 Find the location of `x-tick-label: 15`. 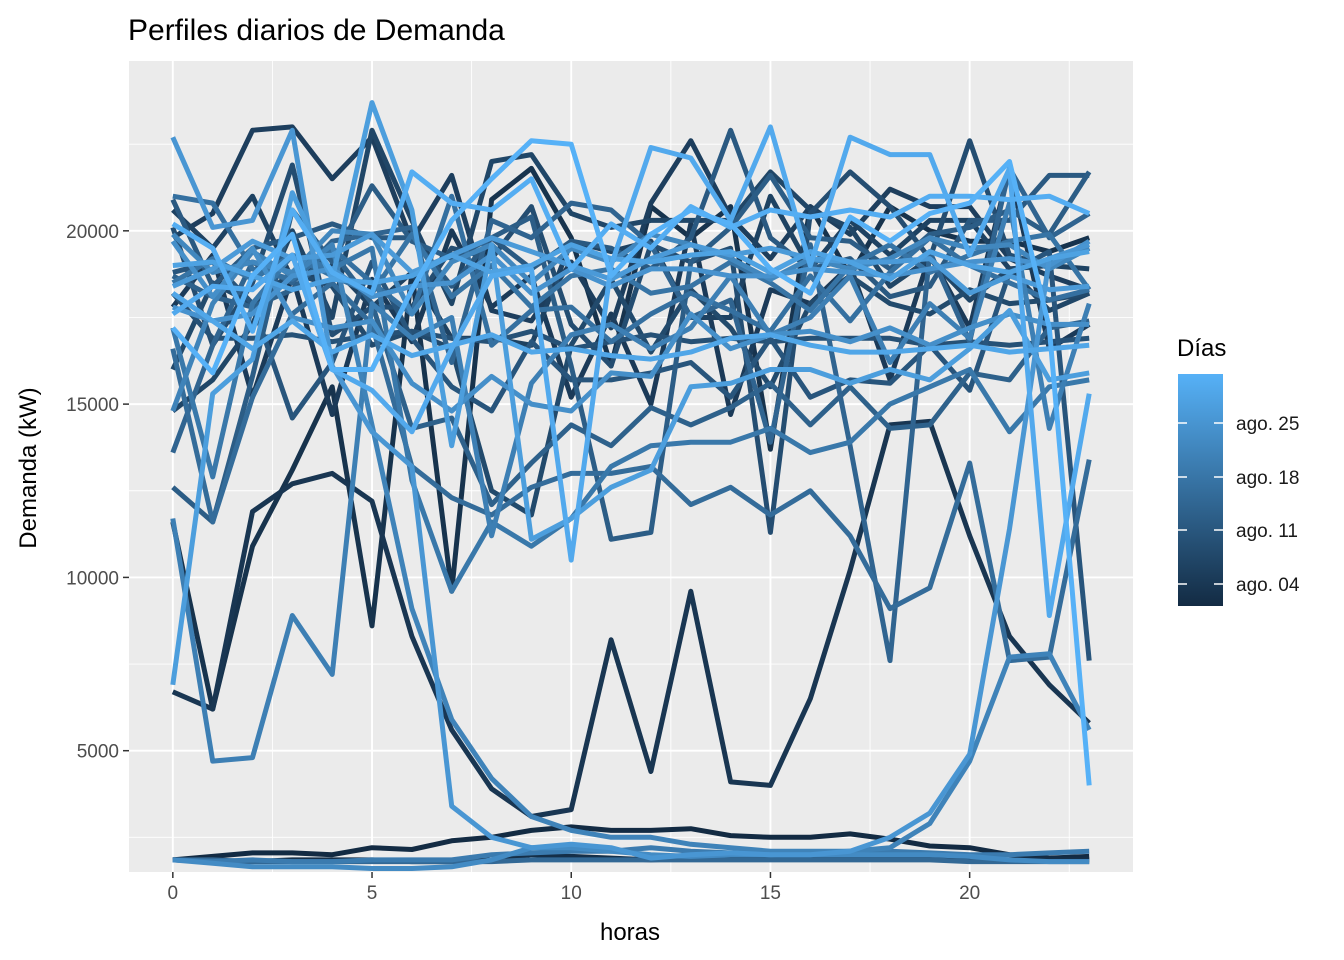

x-tick-label: 15 is located at coordinates (770, 893).